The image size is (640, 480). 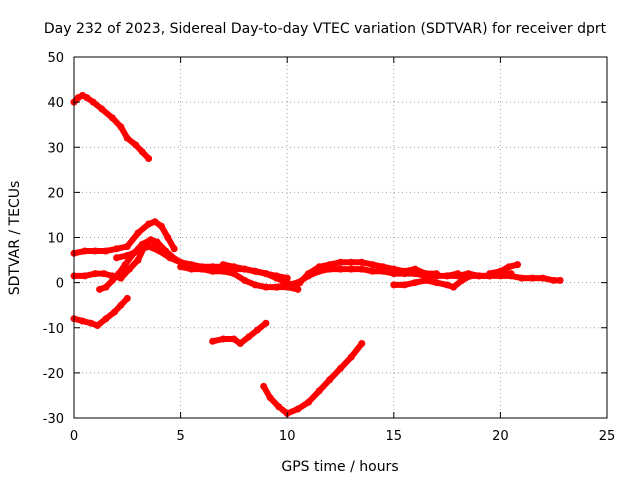 I want to click on y-tick-label: 20, so click(x=55, y=193).